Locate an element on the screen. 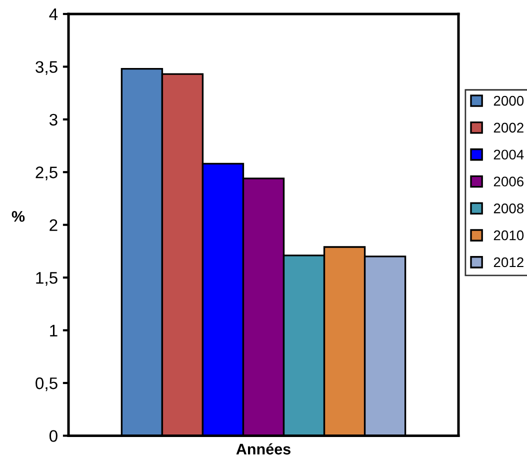  y-tick-label: 3 is located at coordinates (53, 120).